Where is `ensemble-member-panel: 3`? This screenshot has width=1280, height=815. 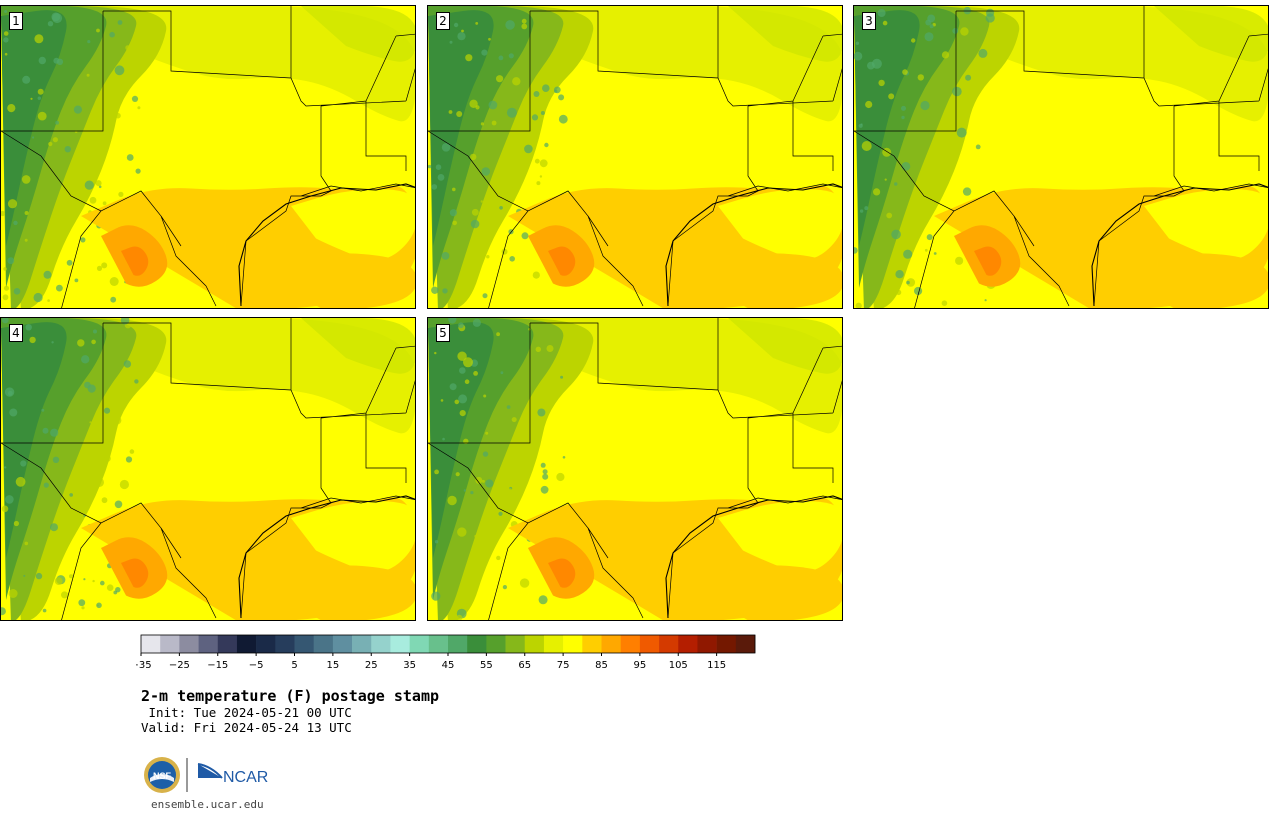
ensemble-member-panel: 3 is located at coordinates (1061, 157).